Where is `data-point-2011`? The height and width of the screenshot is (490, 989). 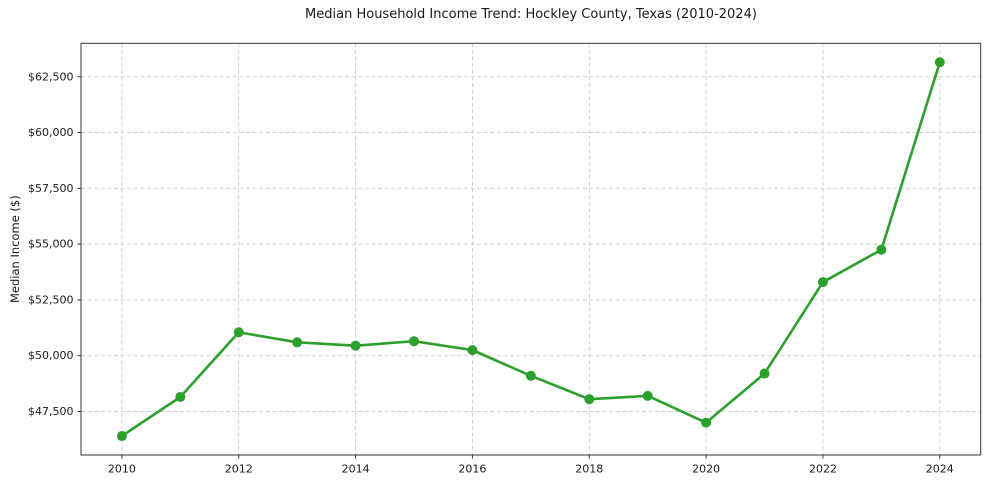 data-point-2011 is located at coordinates (180, 396).